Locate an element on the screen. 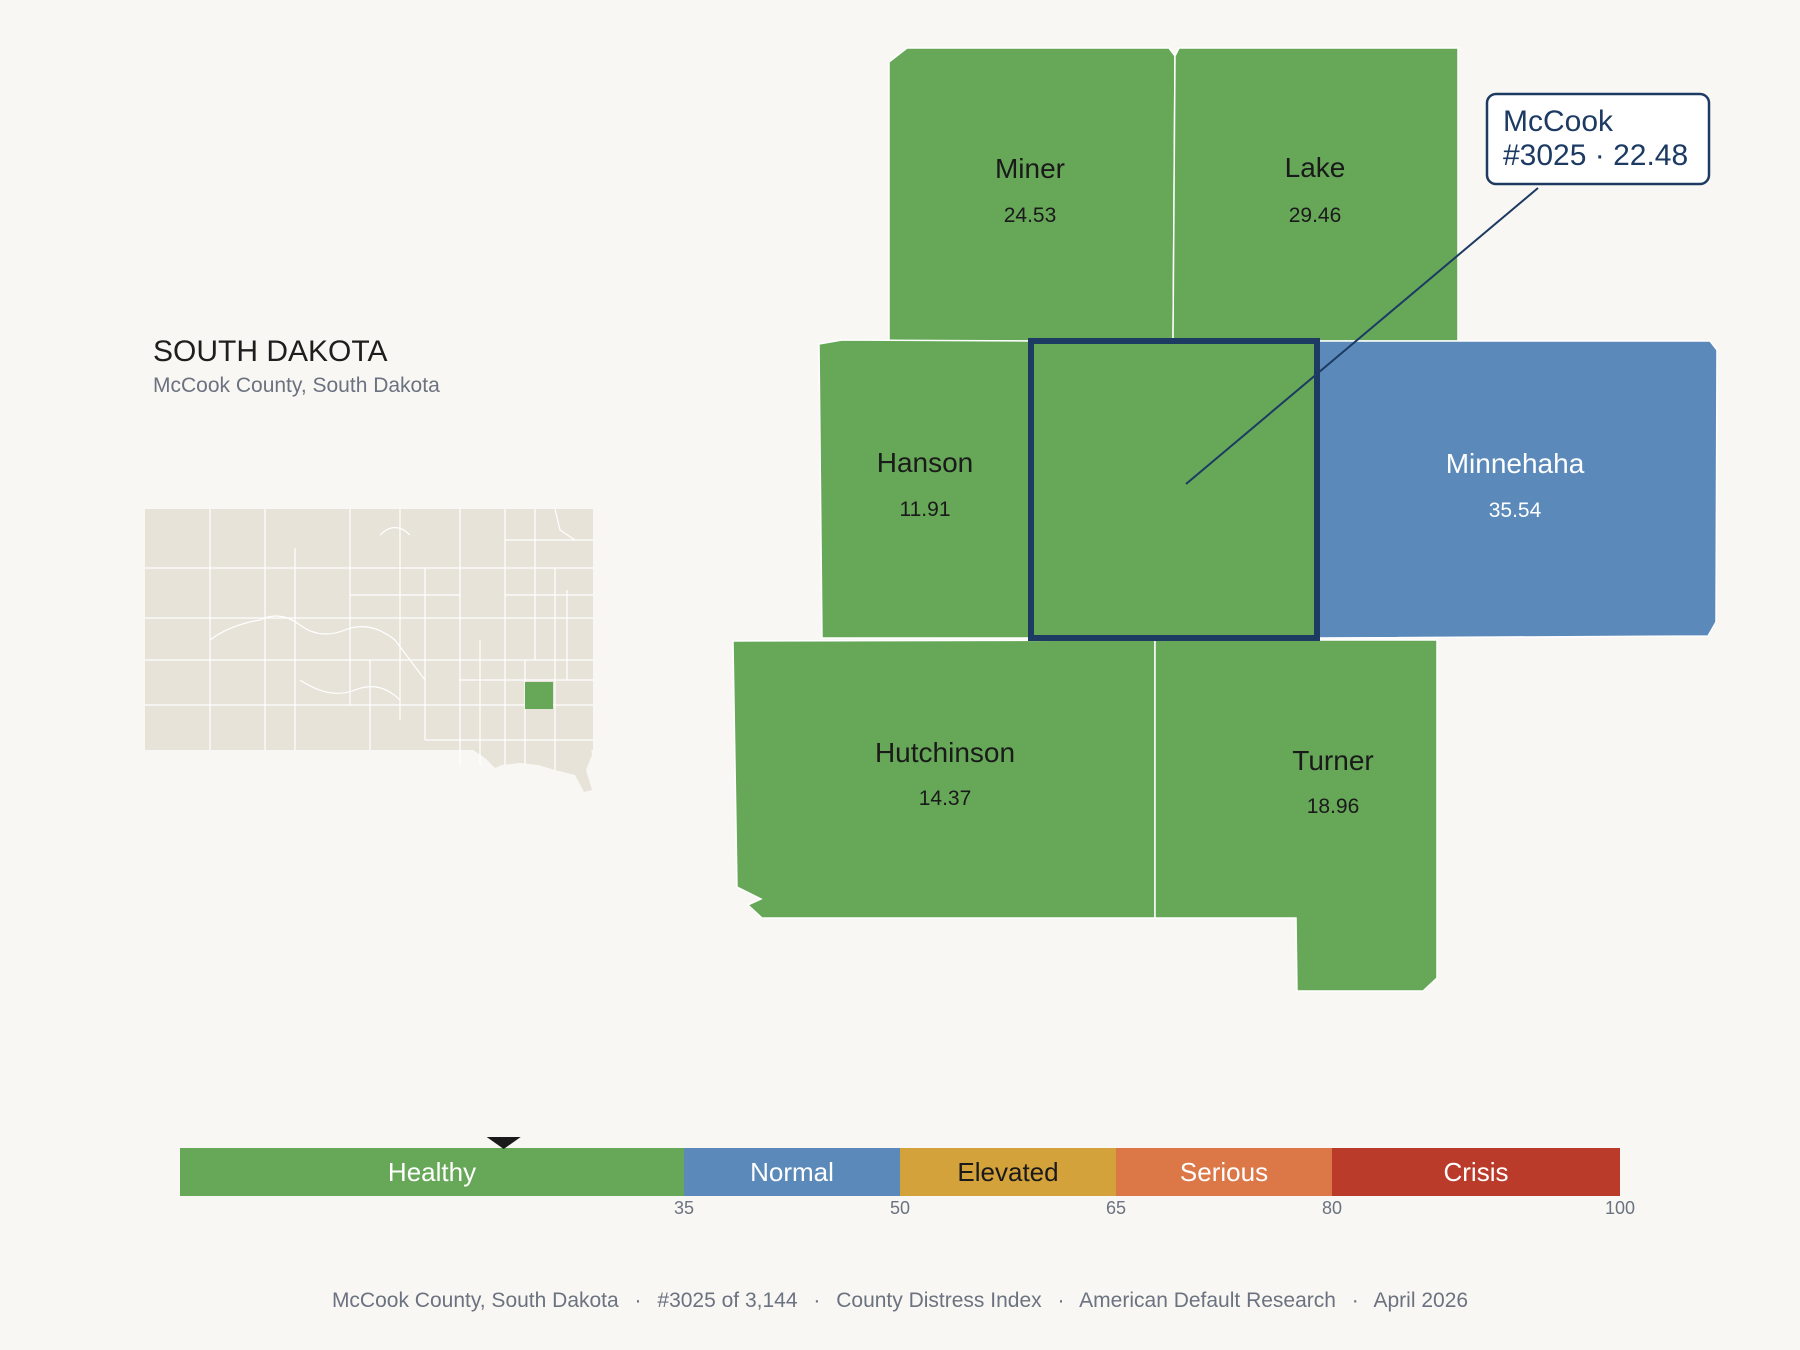 The image size is (1800, 1350). footer-index: County Distress Index is located at coordinates (939, 1300).